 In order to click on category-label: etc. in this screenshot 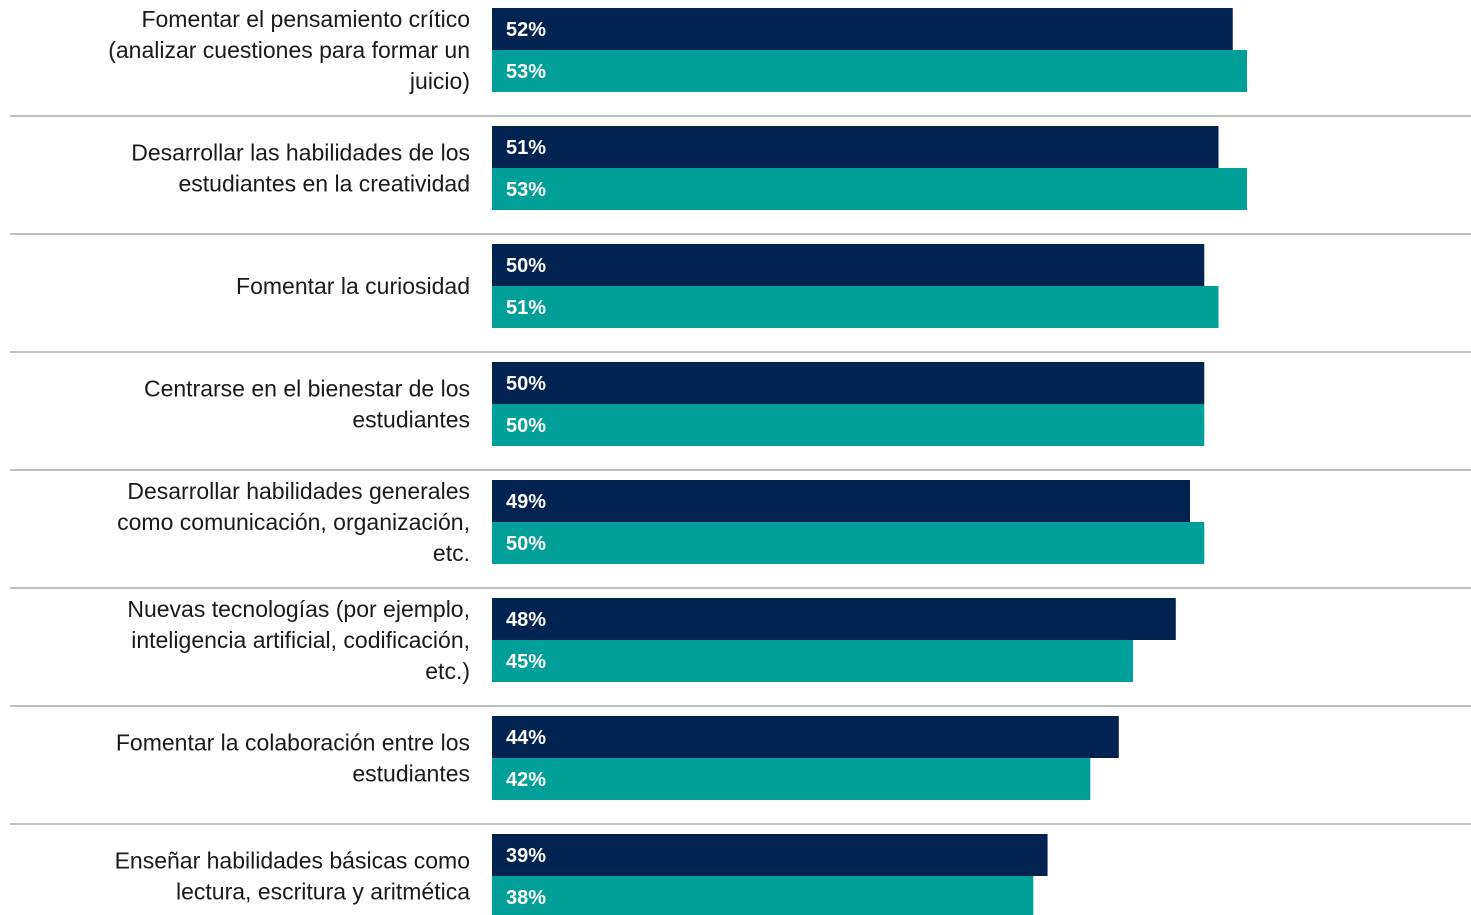, I will do `click(451, 553)`.